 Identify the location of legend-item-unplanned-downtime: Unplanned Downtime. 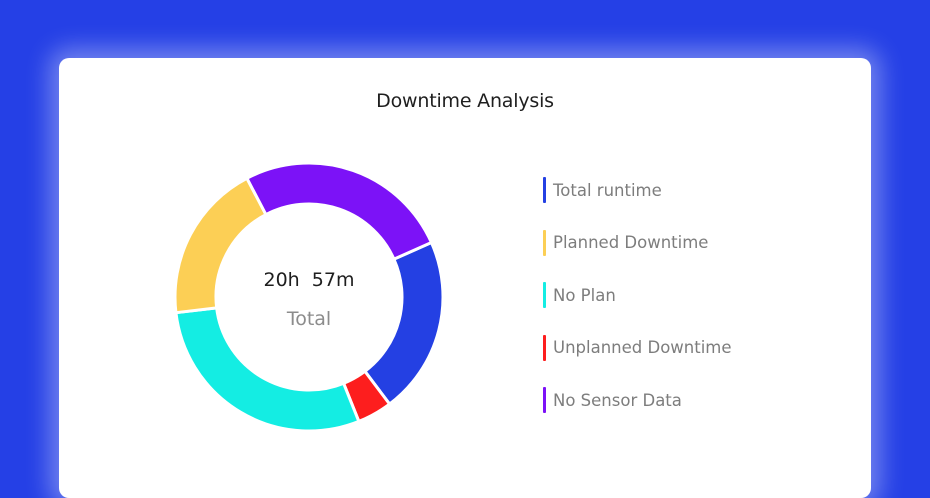
(637, 347).